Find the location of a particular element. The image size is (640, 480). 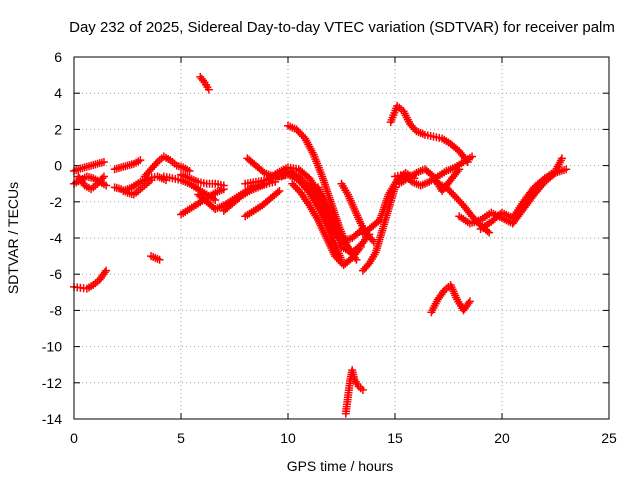

y-axis-label: SDTVAR / TECUs is located at coordinates (13, 238).